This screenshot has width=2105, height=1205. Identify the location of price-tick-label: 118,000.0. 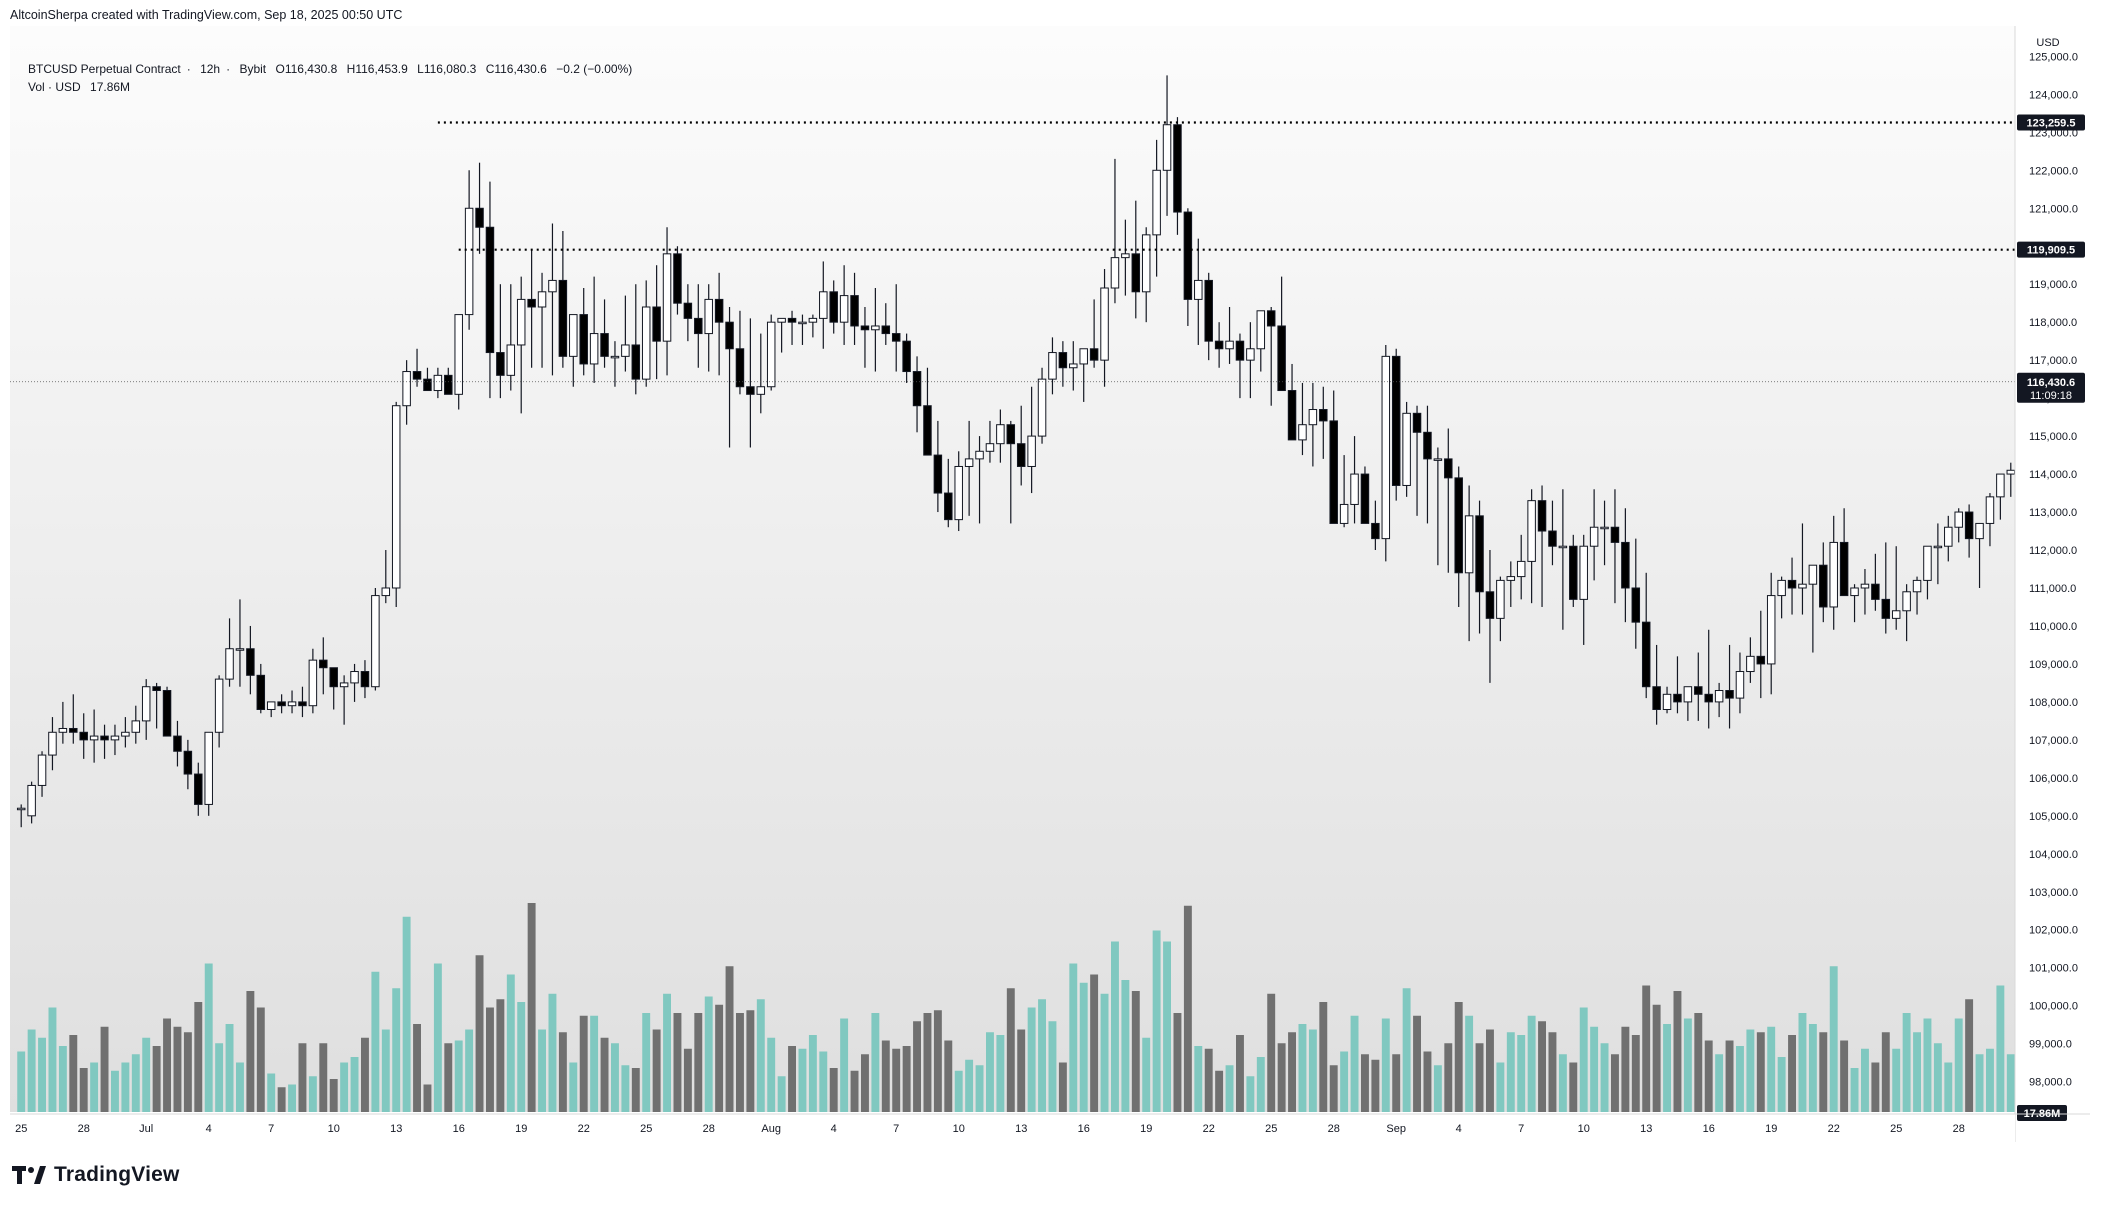
(2053, 323).